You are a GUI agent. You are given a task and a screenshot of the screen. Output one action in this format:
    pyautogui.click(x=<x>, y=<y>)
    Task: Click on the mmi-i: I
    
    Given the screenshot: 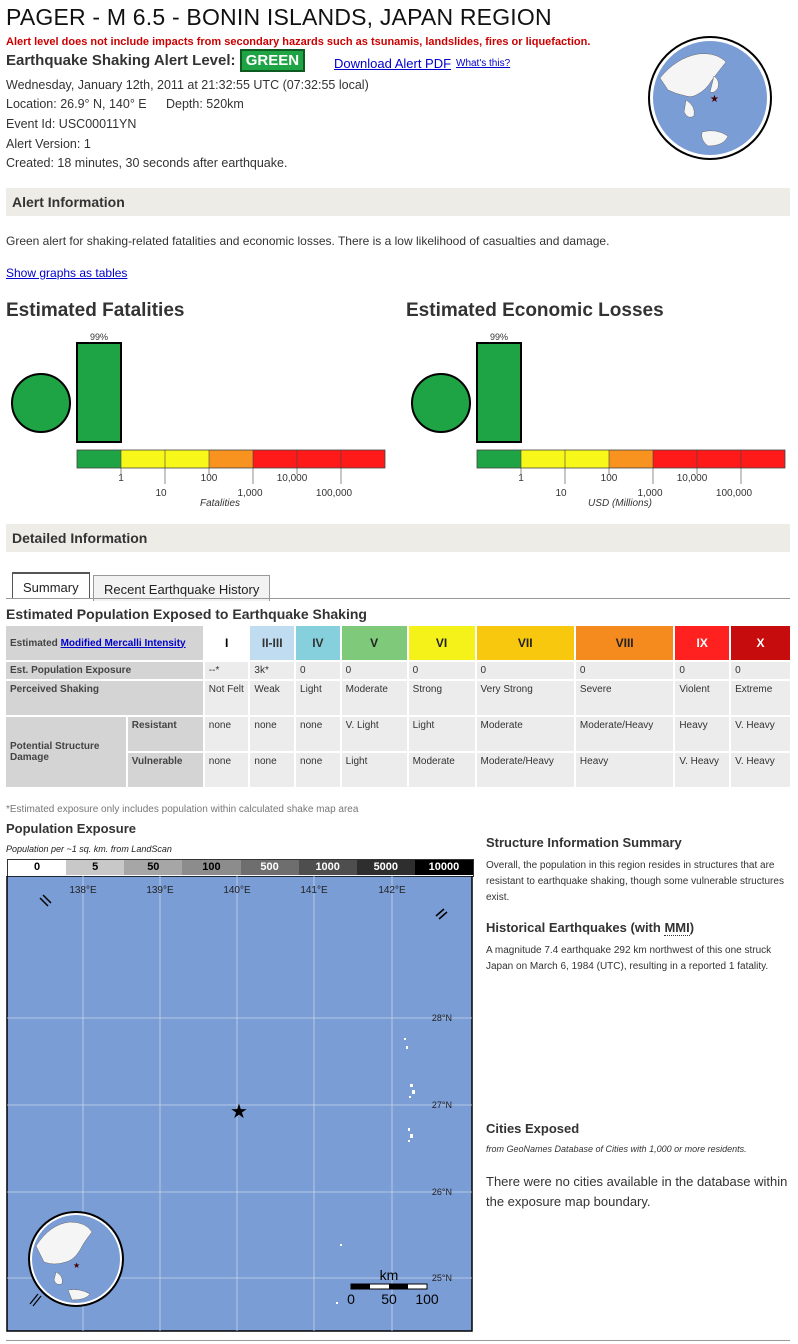 What is the action you would take?
    pyautogui.click(x=226, y=643)
    